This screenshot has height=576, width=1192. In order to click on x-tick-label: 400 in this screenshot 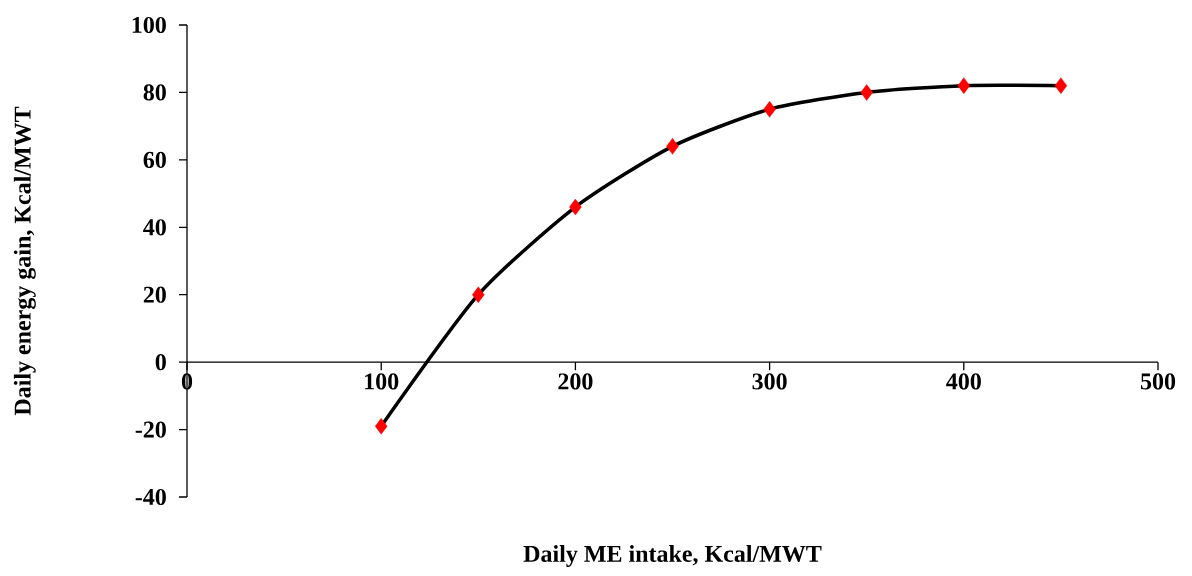, I will do `click(963, 381)`.